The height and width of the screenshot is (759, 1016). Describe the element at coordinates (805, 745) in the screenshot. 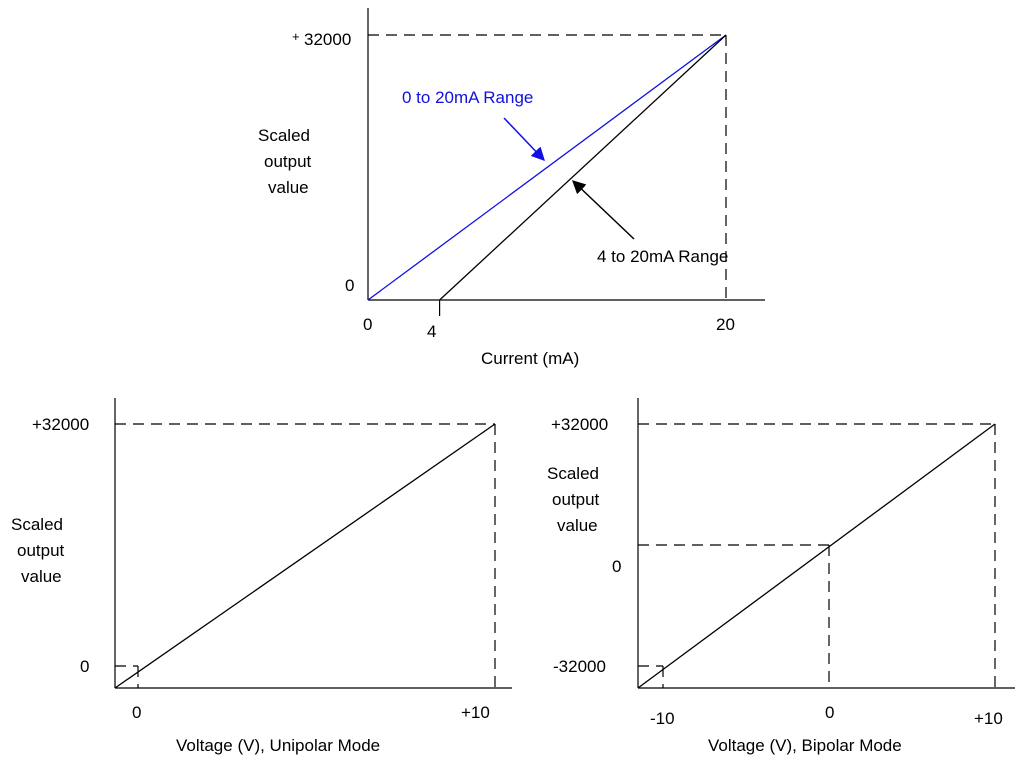

I see `x-axis-label: Voltage (V), Bipolar Mode` at that location.